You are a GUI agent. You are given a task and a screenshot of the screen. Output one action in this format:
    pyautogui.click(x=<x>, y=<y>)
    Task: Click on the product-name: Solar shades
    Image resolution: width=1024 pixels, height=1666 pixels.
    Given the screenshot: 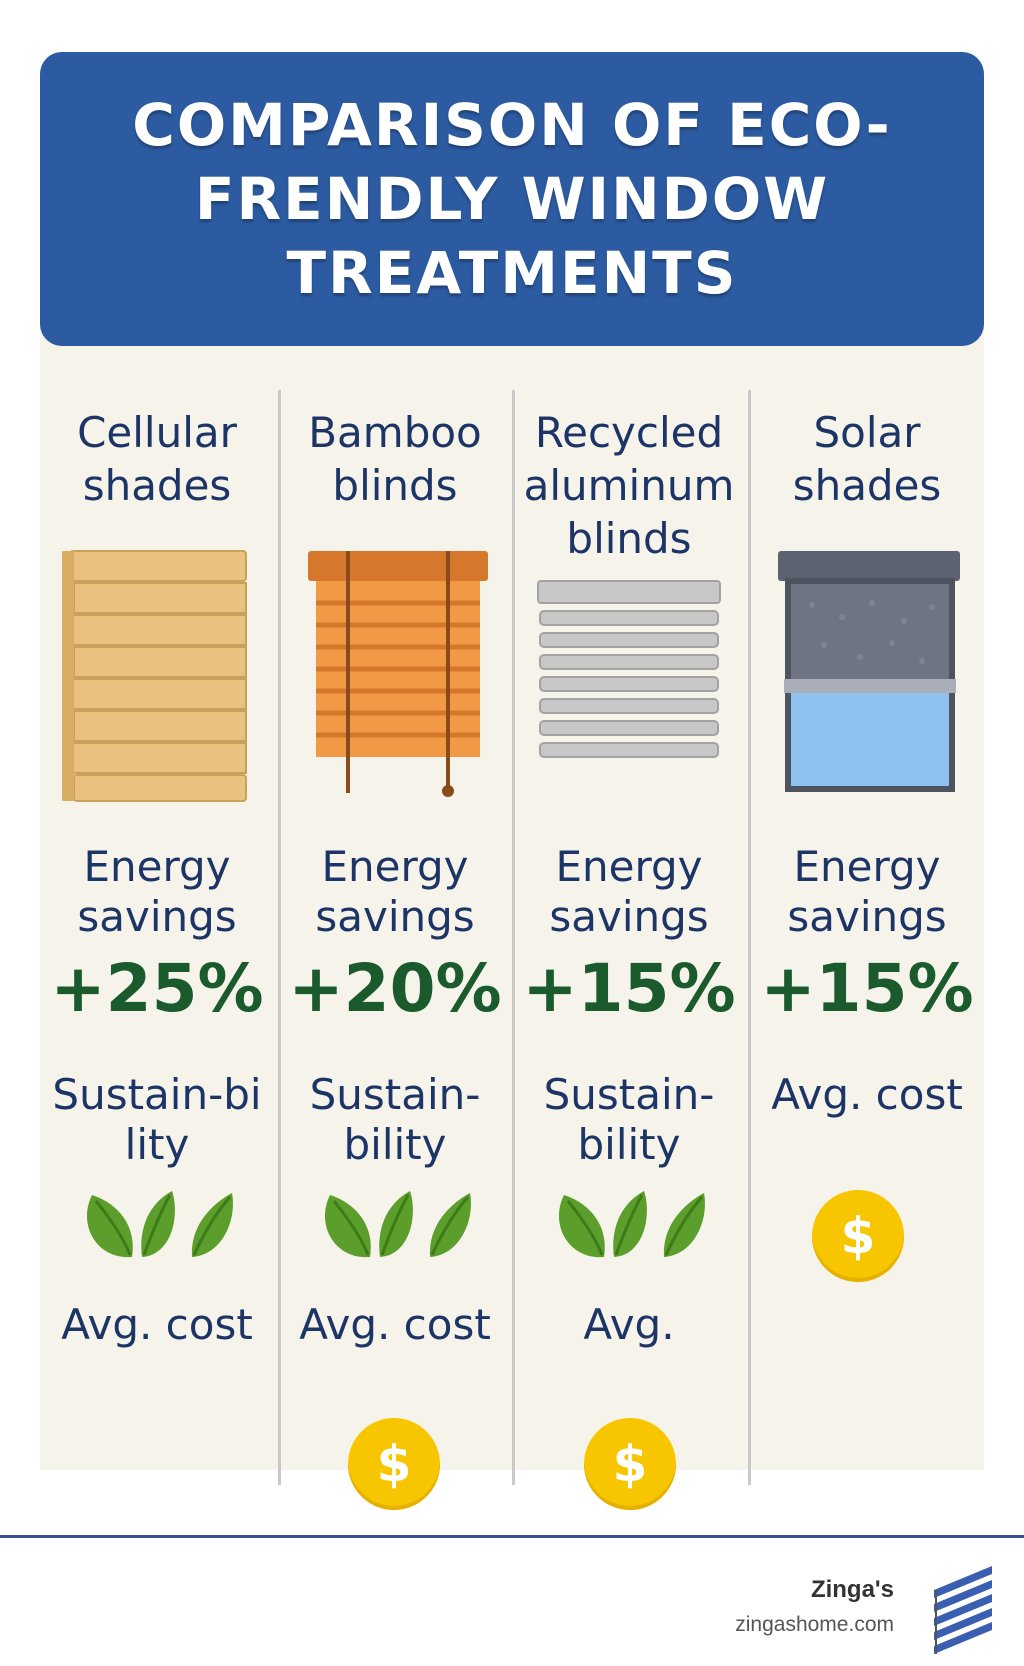 What is the action you would take?
    pyautogui.click(x=867, y=459)
    